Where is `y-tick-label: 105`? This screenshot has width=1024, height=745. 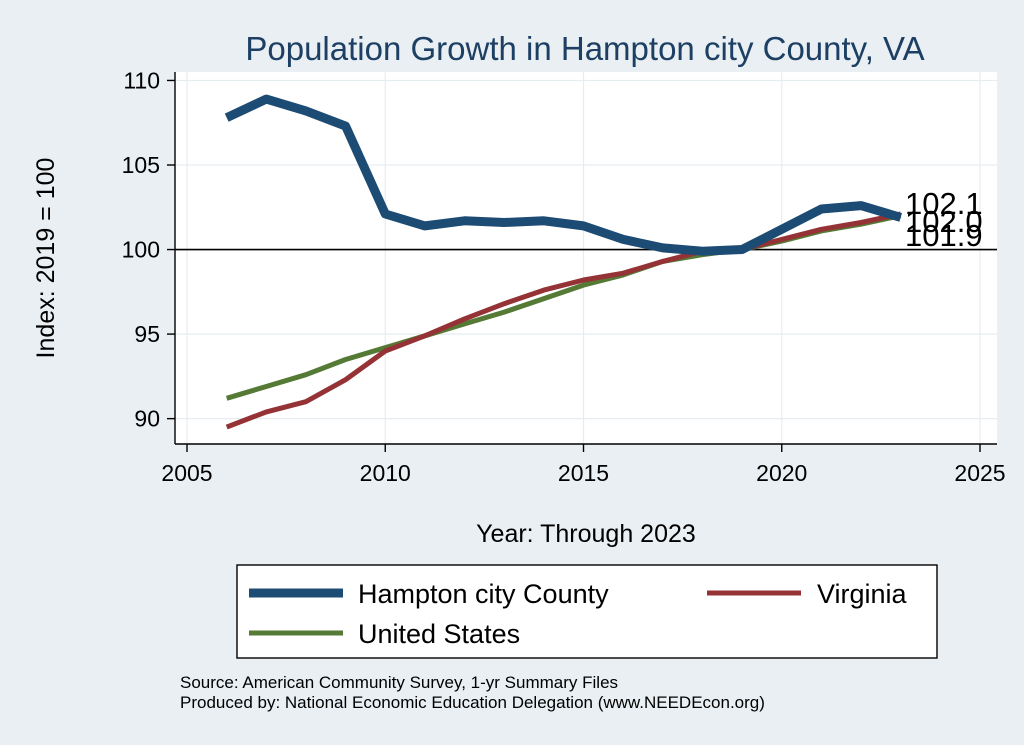 y-tick-label: 105 is located at coordinates (141, 165).